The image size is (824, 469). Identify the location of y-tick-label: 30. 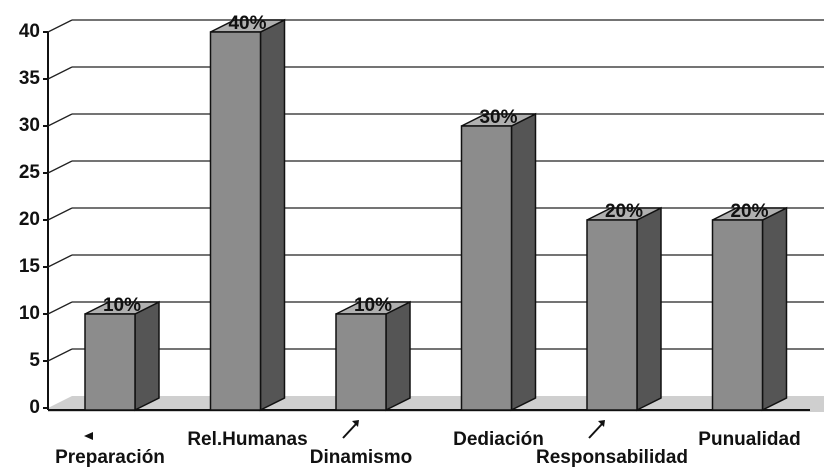
(29, 125).